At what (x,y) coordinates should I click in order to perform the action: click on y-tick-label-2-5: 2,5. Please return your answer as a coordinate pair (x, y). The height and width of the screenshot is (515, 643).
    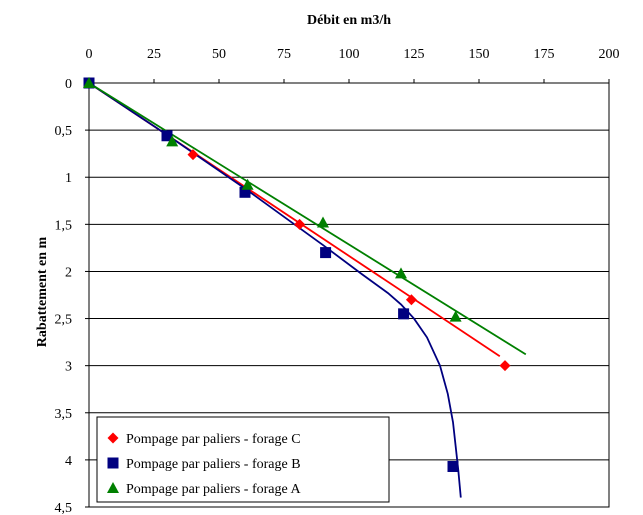
    Looking at the image, I should click on (64, 320).